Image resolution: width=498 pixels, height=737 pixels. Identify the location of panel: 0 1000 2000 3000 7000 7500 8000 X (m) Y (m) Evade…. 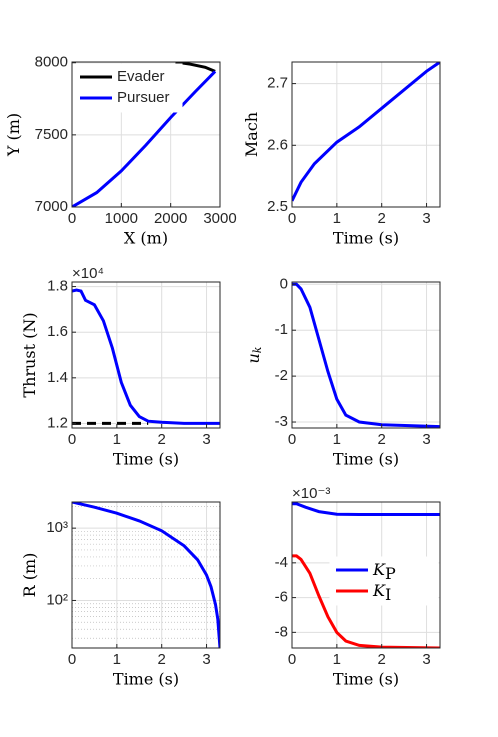
(120, 151).